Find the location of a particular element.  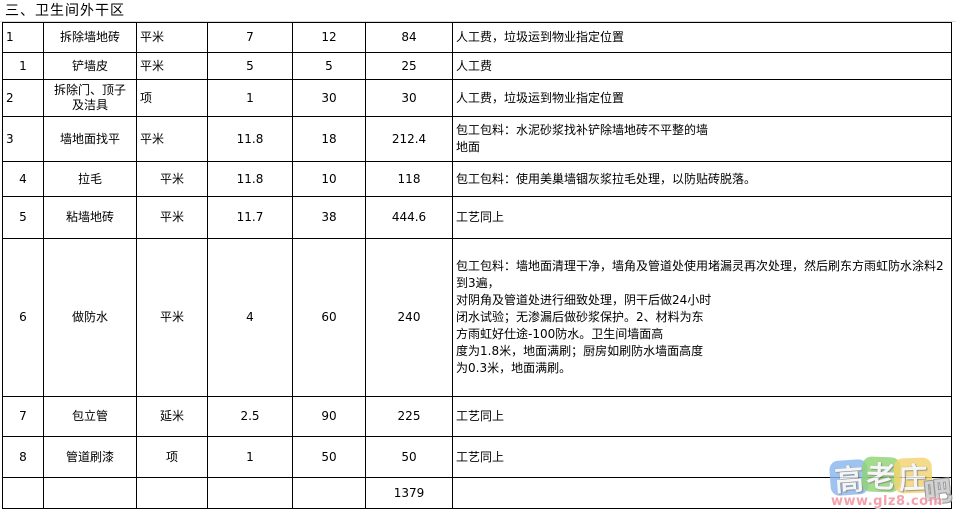

item-name-cell: 包立管 is located at coordinates (90, 416).